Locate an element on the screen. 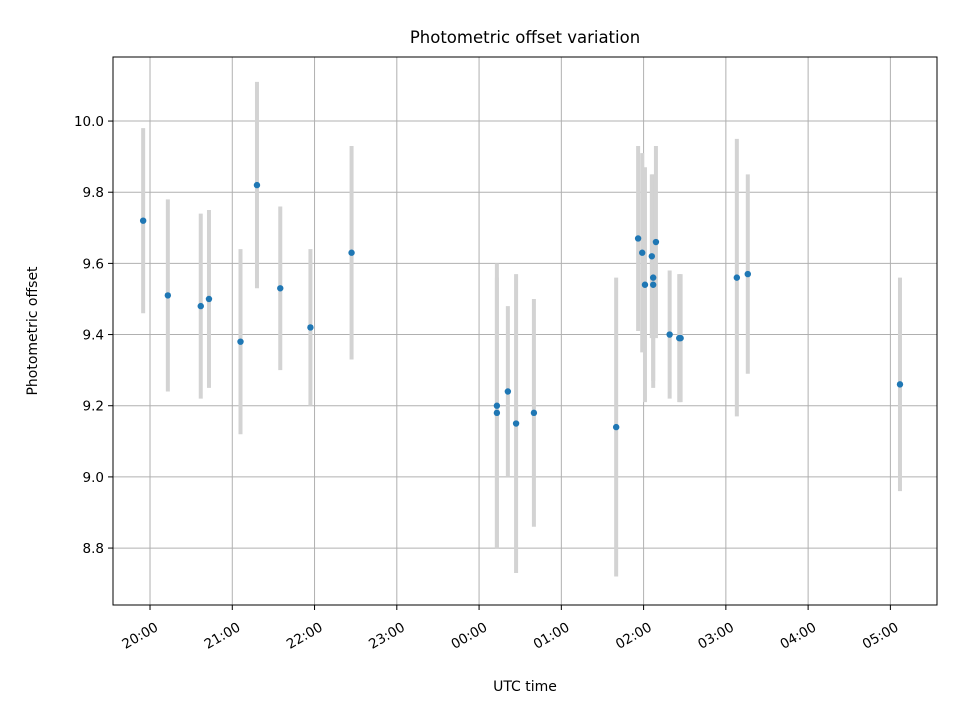 The width and height of the screenshot is (960, 720). y-tick-label: 9.0 is located at coordinates (93, 478).